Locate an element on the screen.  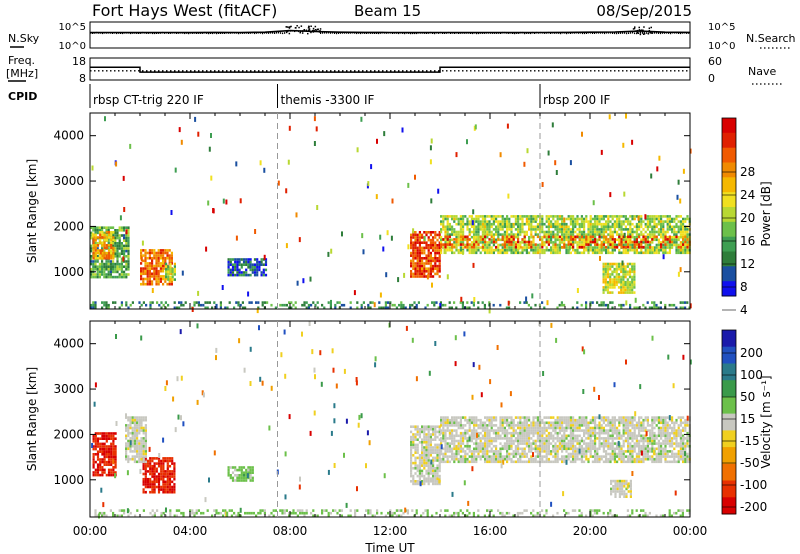
noise-right-label: N.Search is located at coordinates (771, 38).